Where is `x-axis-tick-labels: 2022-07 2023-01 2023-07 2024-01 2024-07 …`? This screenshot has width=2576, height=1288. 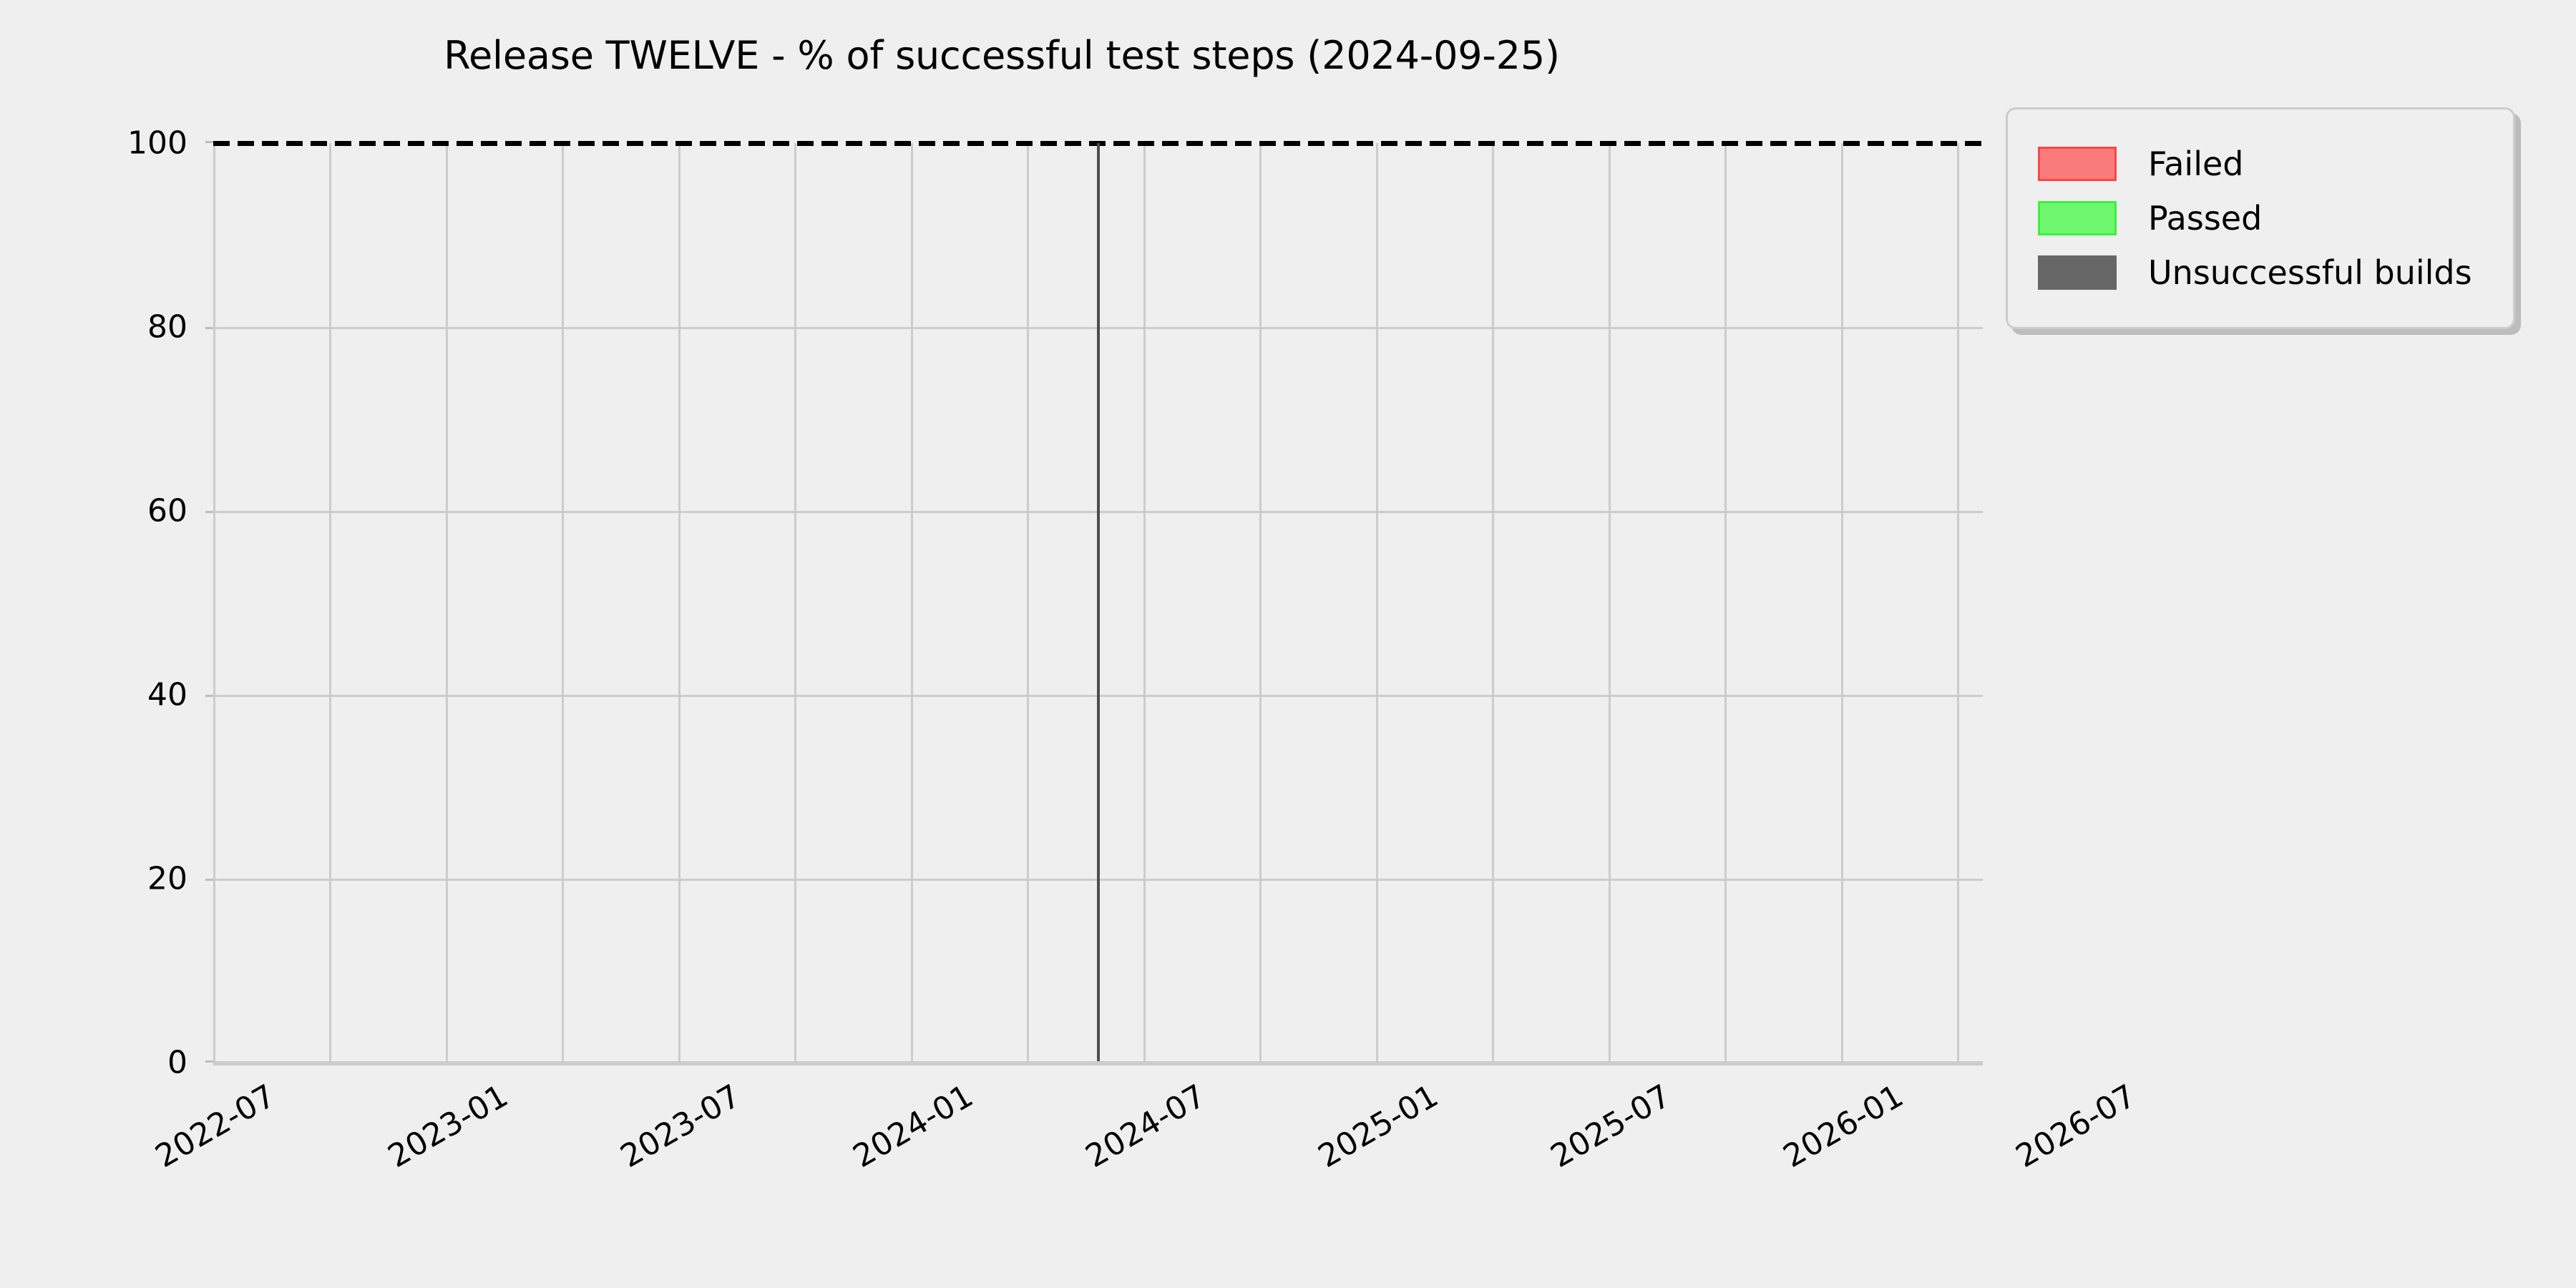 x-axis-tick-labels: 2022-07 2023-01 2023-07 2024-01 2024-07 … is located at coordinates (1146, 1178).